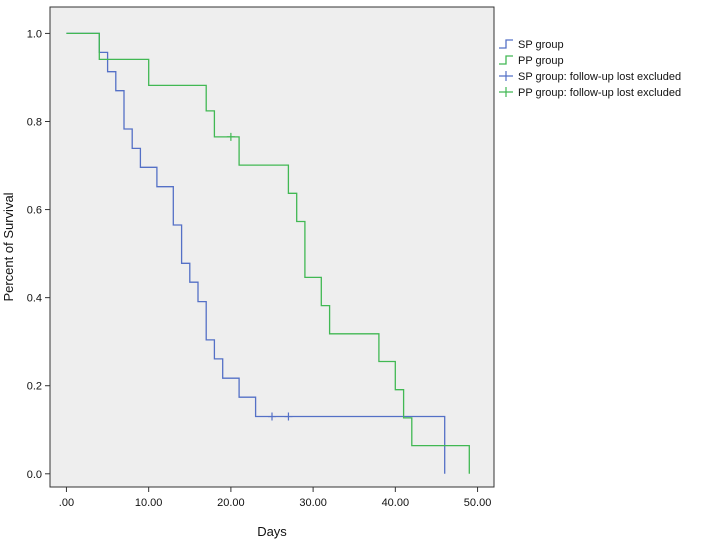 Image resolution: width=708 pixels, height=540 pixels. I want to click on y-tick-label: 0.2, so click(34, 387).